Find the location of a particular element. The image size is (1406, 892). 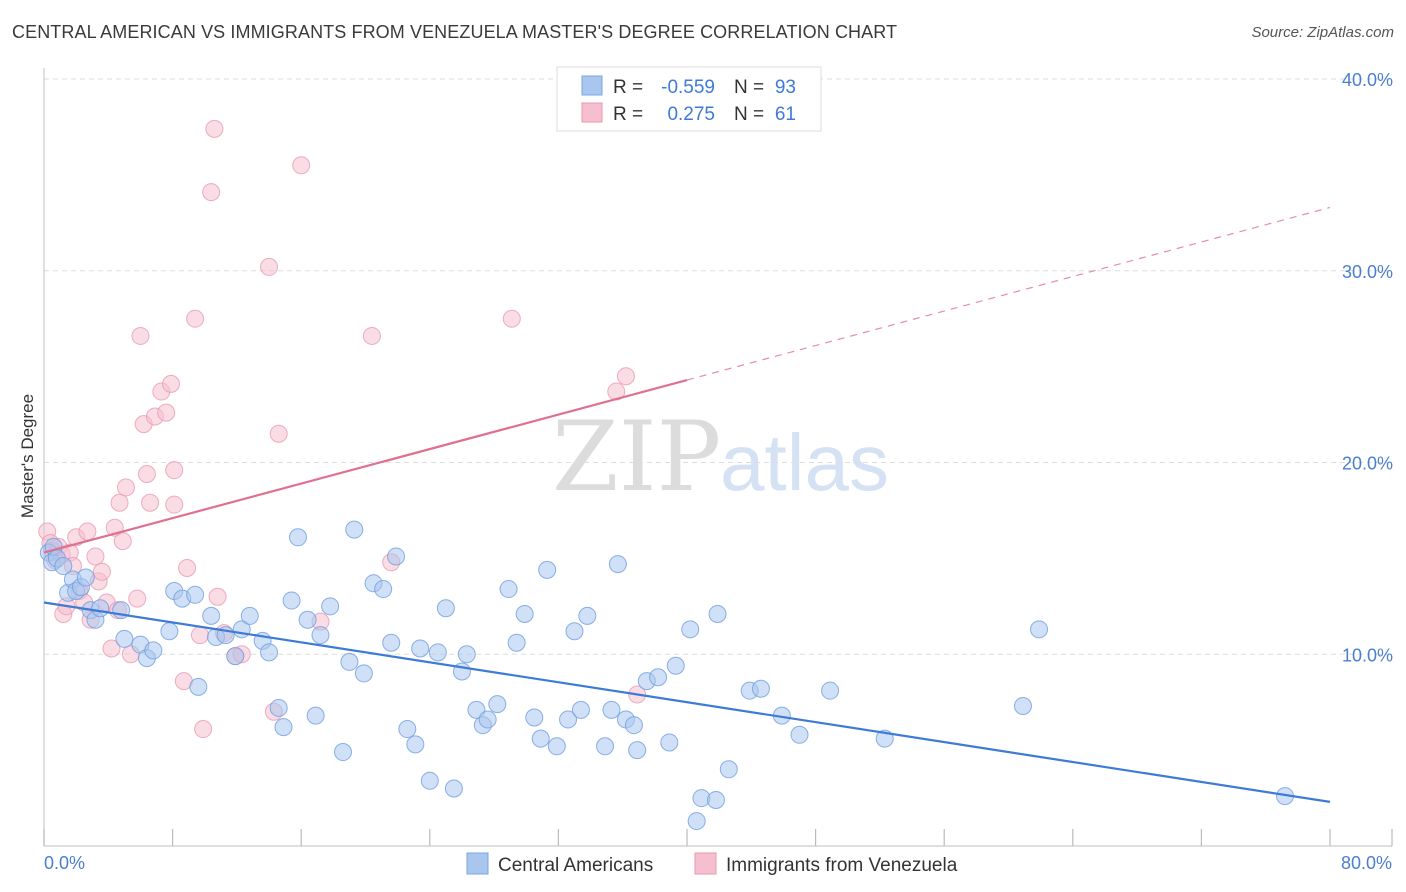

y-tick-labels: 10.0% 20.0% 30.0% 40.0% is located at coordinates (1367, 367).